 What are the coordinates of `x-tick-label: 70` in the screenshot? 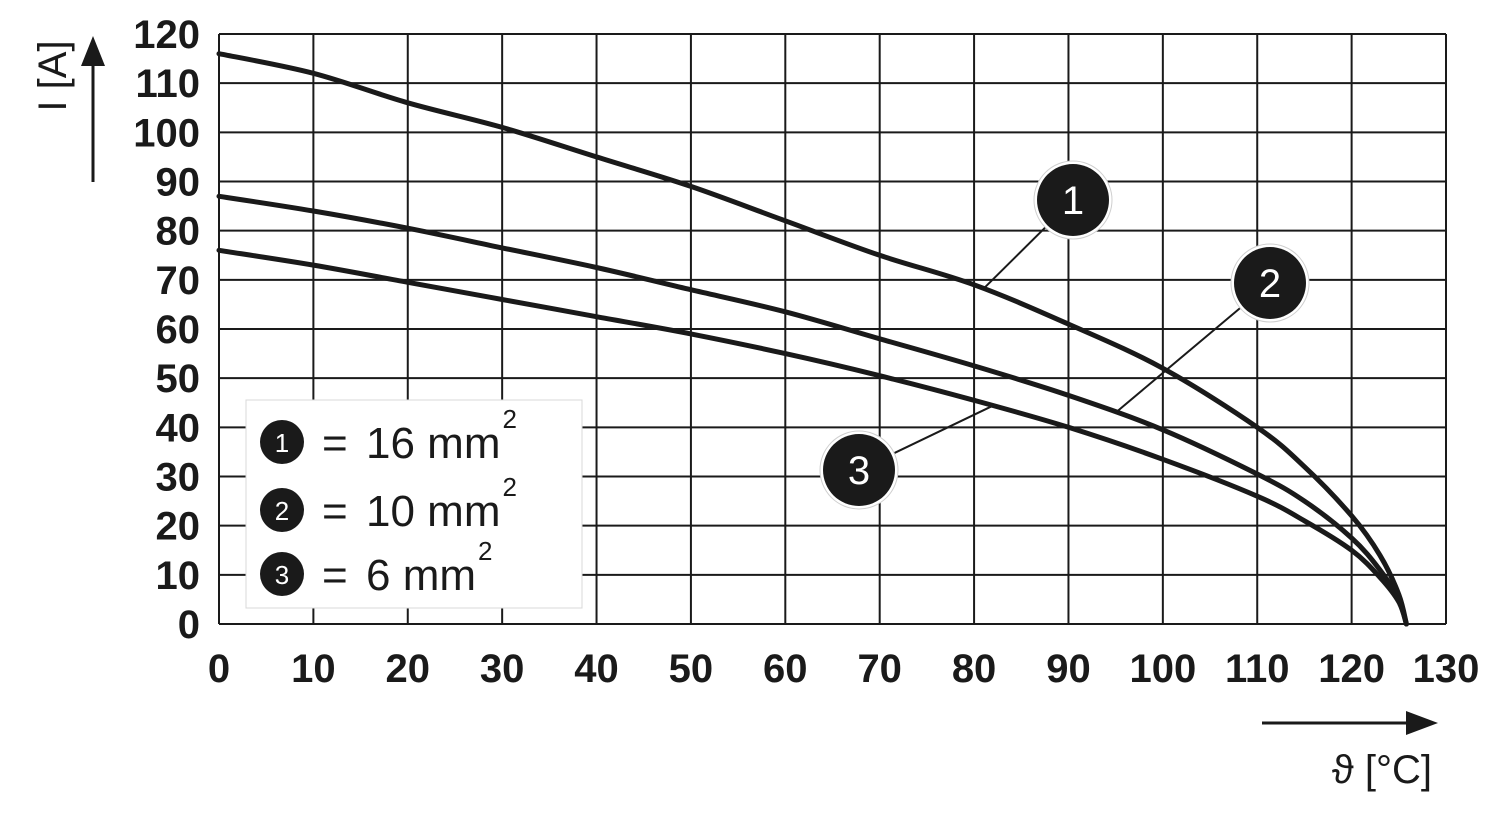 It's located at (879, 669).